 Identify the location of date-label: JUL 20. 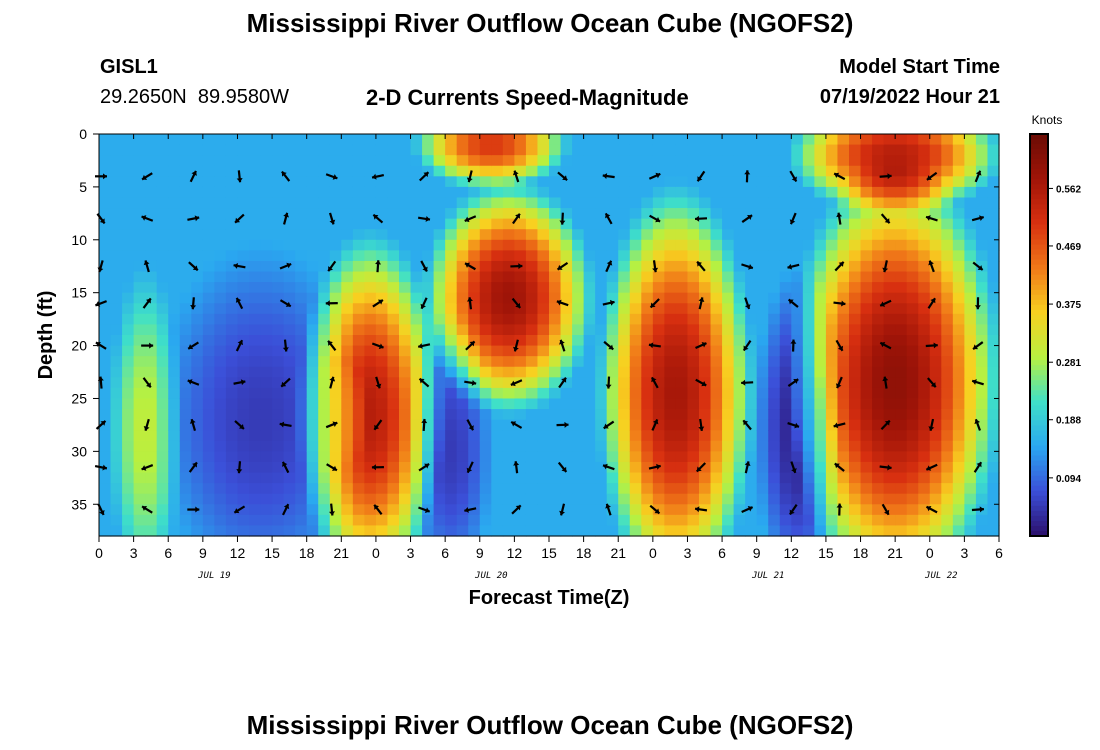
(491, 576).